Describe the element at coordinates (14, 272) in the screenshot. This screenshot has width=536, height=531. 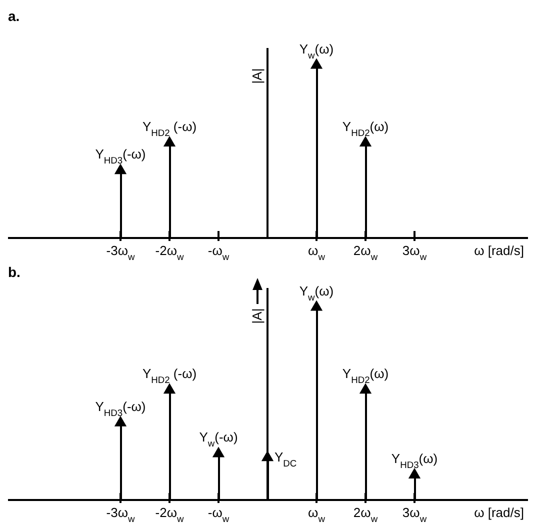
I see `chart-title: b.` at that location.